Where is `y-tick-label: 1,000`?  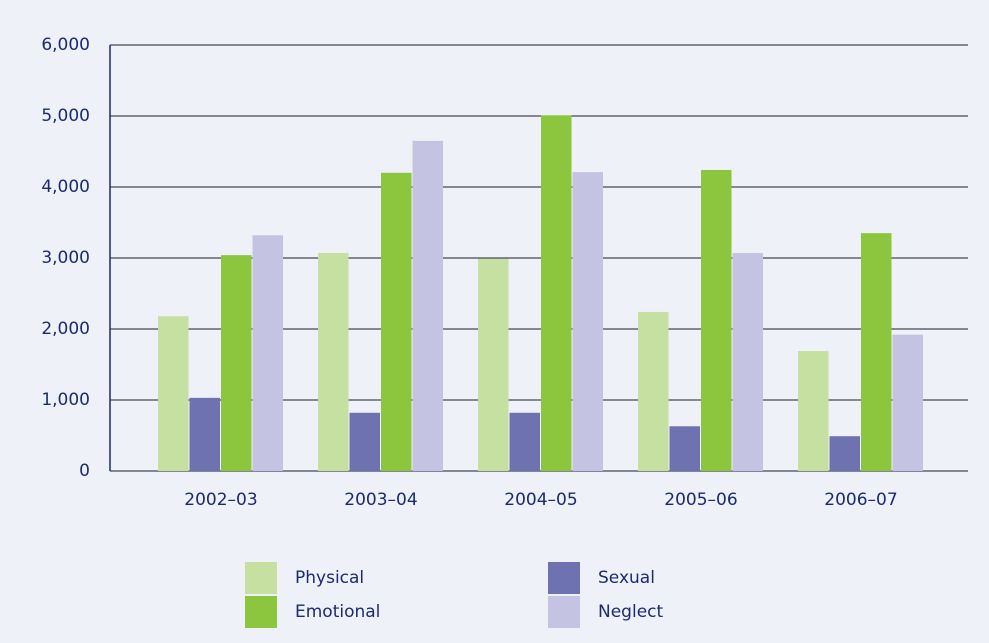 y-tick-label: 1,000 is located at coordinates (65, 400).